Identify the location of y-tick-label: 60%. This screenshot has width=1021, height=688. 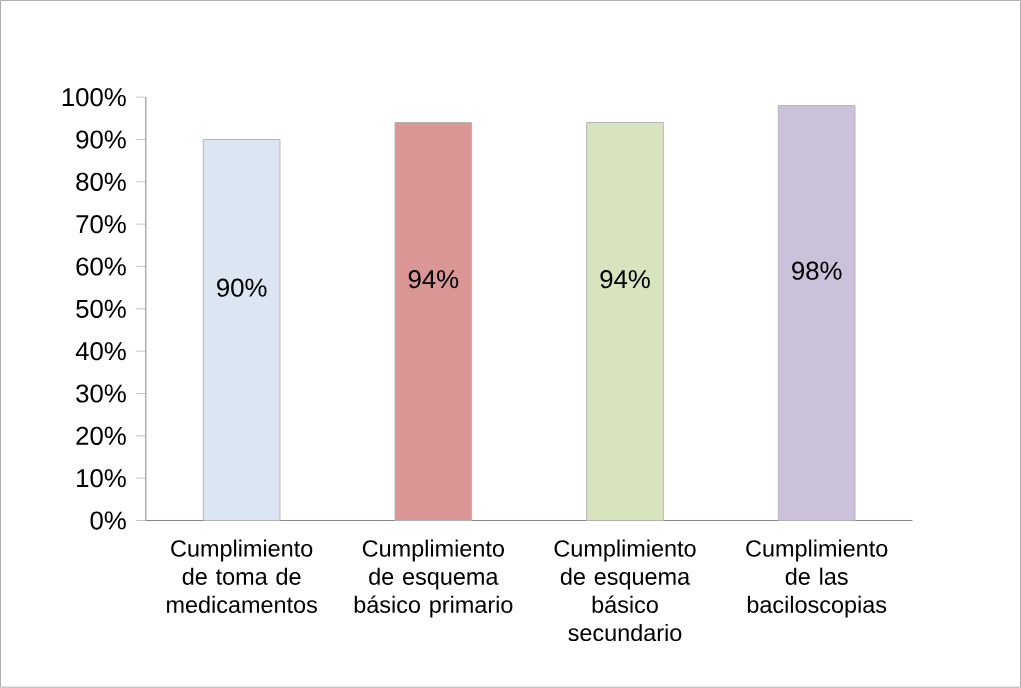
(101, 266).